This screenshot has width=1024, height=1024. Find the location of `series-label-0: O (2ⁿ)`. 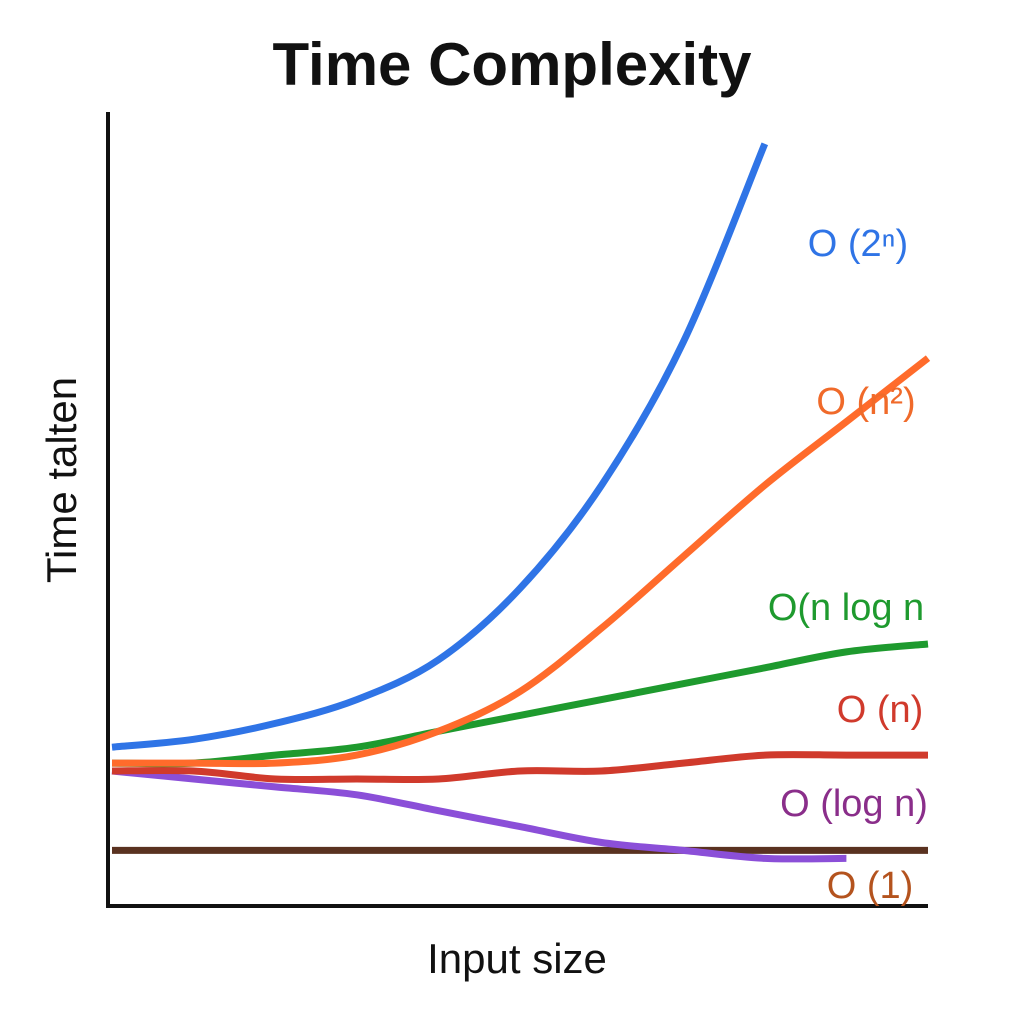

series-label-0: O (2ⁿ) is located at coordinates (858, 244).